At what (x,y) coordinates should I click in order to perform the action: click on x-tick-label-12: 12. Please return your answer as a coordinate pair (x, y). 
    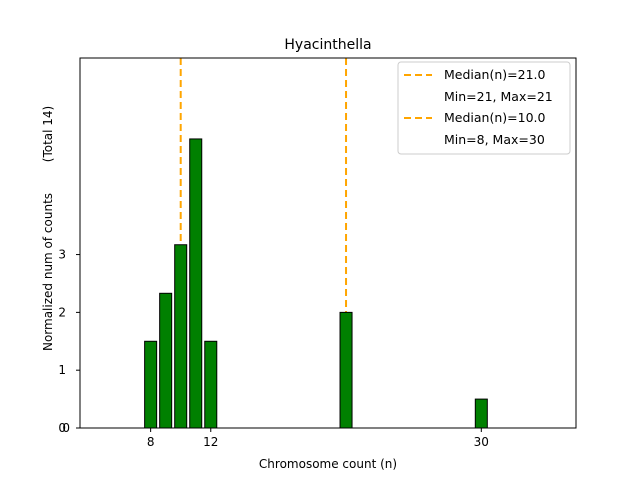
    Looking at the image, I should click on (210, 442).